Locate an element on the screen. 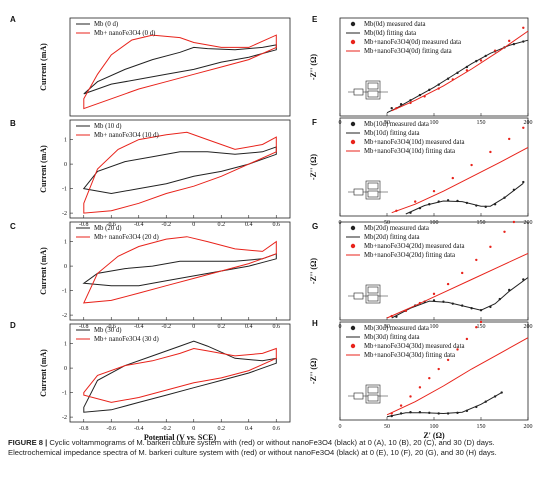 The width and height of the screenshot is (554, 486). panel-a-letter: A is located at coordinates (13, 19).